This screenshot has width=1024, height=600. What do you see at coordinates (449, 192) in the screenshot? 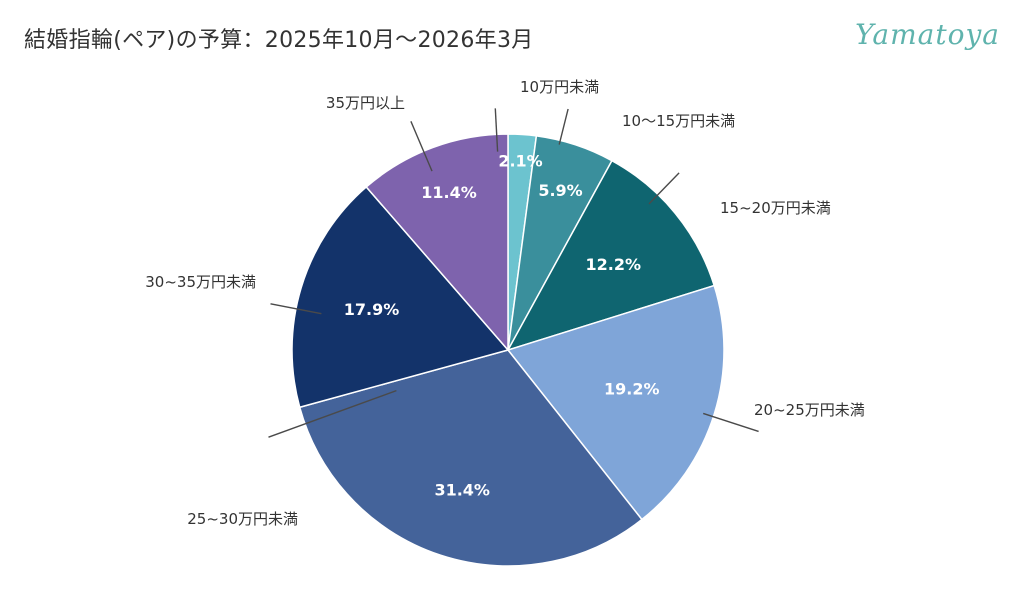
I see `slice-value-label-7: 11.4%` at bounding box center [449, 192].